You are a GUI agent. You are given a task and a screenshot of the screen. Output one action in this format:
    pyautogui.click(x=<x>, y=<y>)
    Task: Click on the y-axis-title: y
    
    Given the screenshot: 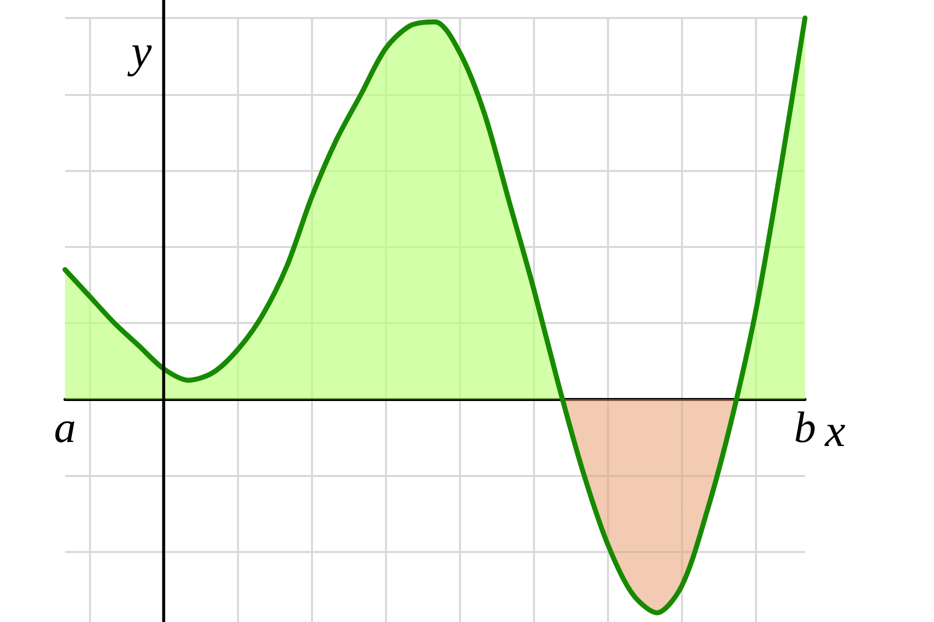 What is the action you would take?
    pyautogui.click(x=139, y=51)
    